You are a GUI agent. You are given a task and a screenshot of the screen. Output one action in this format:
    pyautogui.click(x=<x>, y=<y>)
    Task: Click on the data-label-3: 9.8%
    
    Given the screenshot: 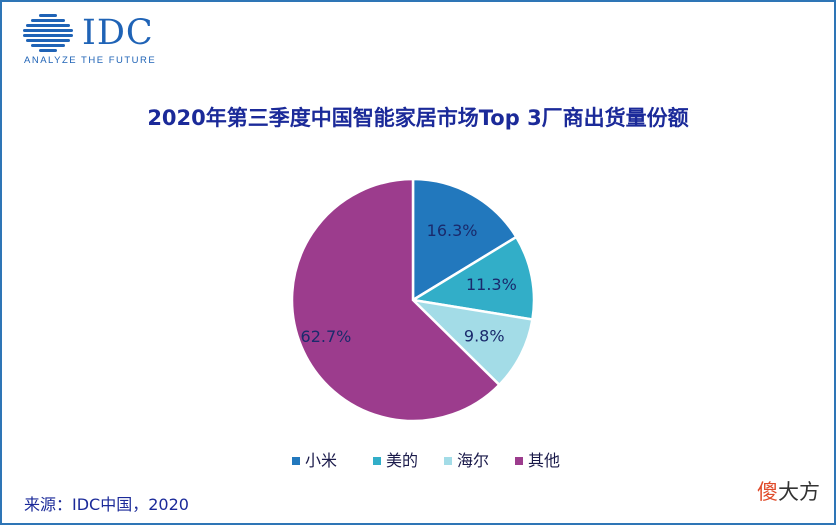 What is the action you would take?
    pyautogui.click(x=484, y=336)
    